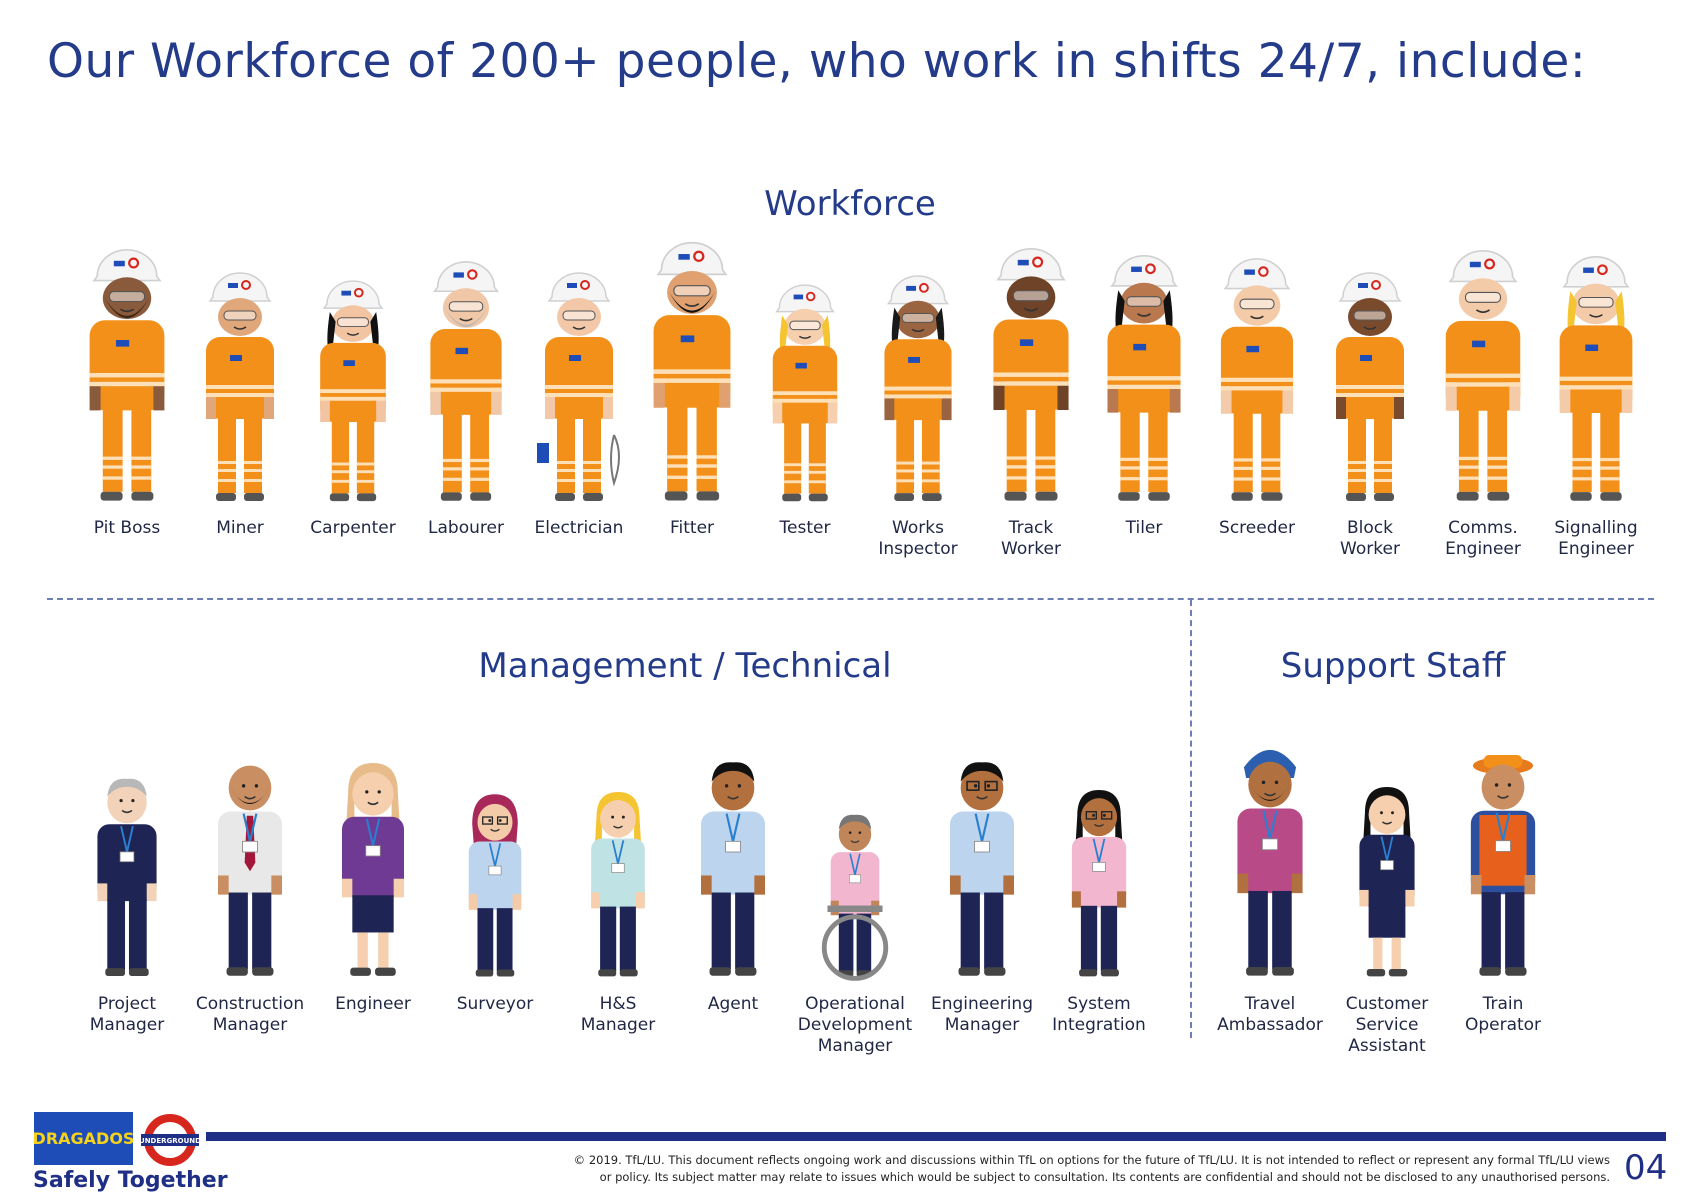 The image size is (1700, 1202). I want to click on worker-label: Labourer, so click(466, 528).